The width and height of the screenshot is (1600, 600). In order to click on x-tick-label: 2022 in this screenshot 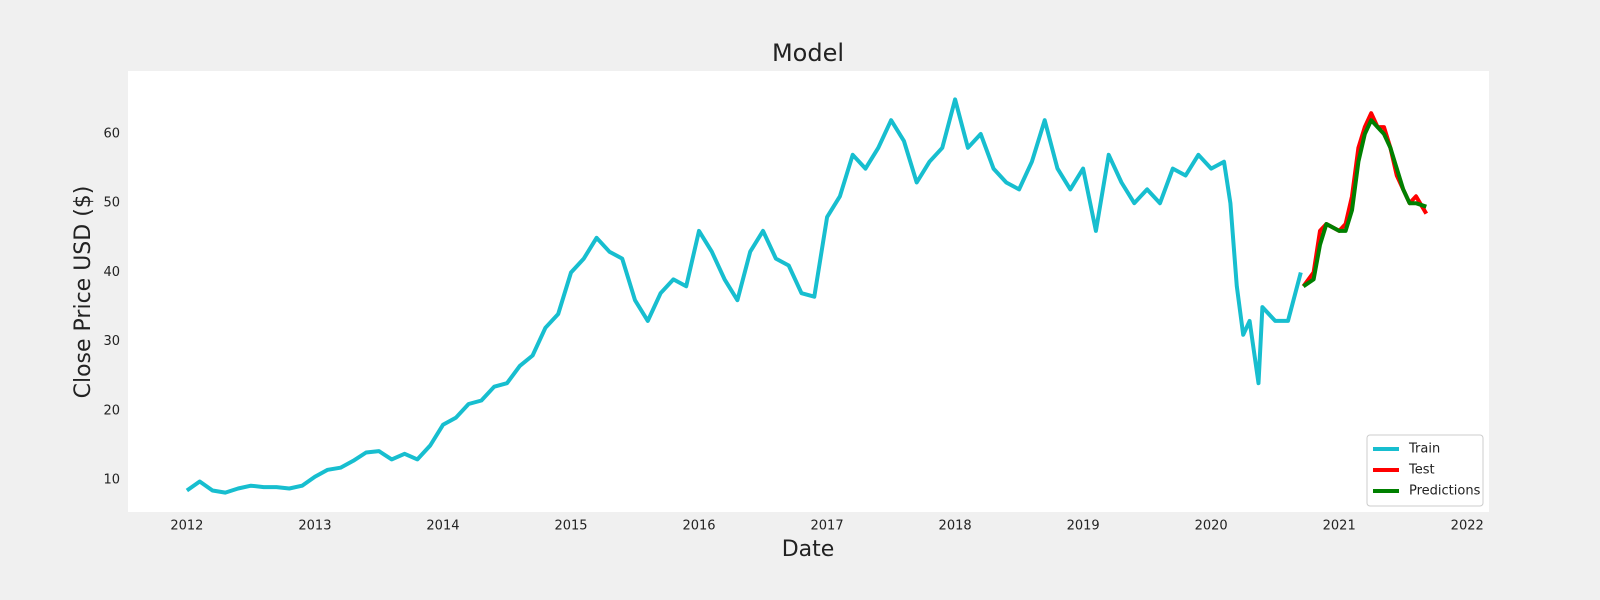, I will do `click(1467, 526)`.